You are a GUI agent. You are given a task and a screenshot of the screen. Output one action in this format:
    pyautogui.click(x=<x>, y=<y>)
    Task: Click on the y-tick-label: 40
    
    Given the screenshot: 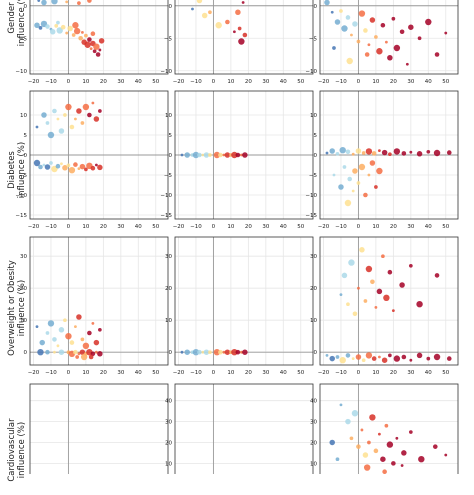 What is the action you would take?
    pyautogui.click(x=313, y=402)
    